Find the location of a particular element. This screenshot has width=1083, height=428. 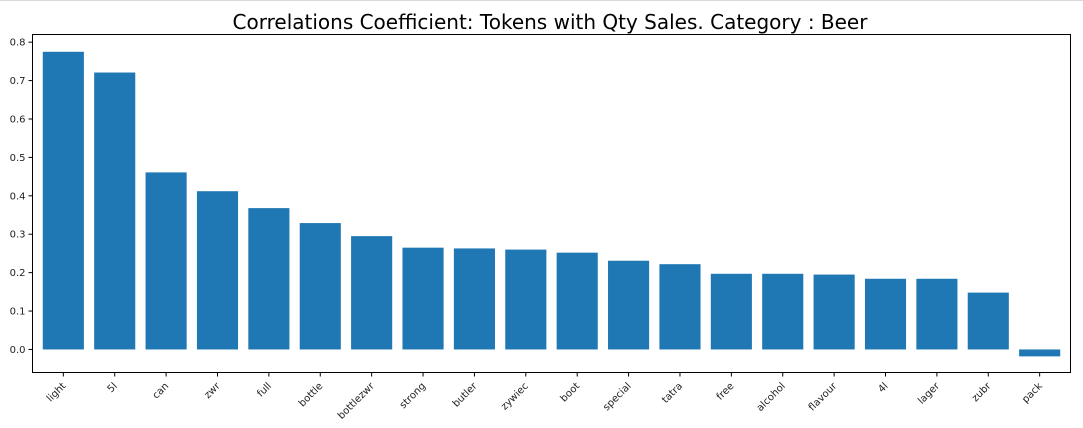

bar-bottle is located at coordinates (320, 286).